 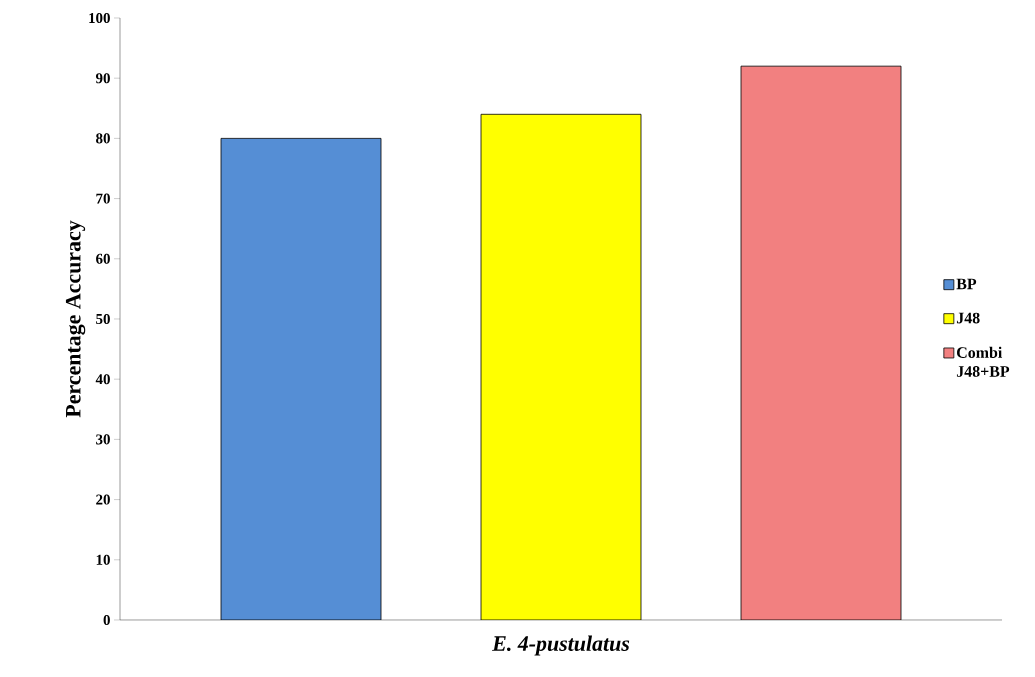 I want to click on y-tick-label: 20, so click(x=103, y=499).